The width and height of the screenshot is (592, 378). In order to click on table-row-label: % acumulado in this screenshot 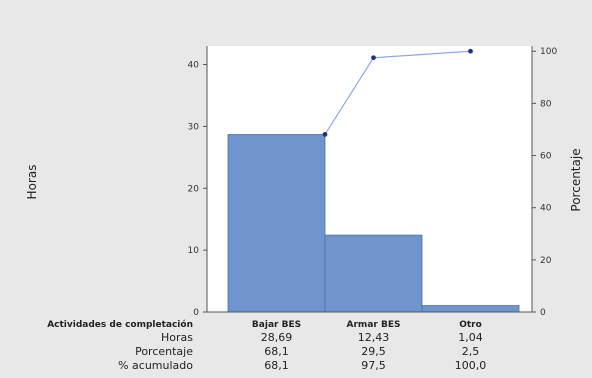, I will do `click(155, 365)`.